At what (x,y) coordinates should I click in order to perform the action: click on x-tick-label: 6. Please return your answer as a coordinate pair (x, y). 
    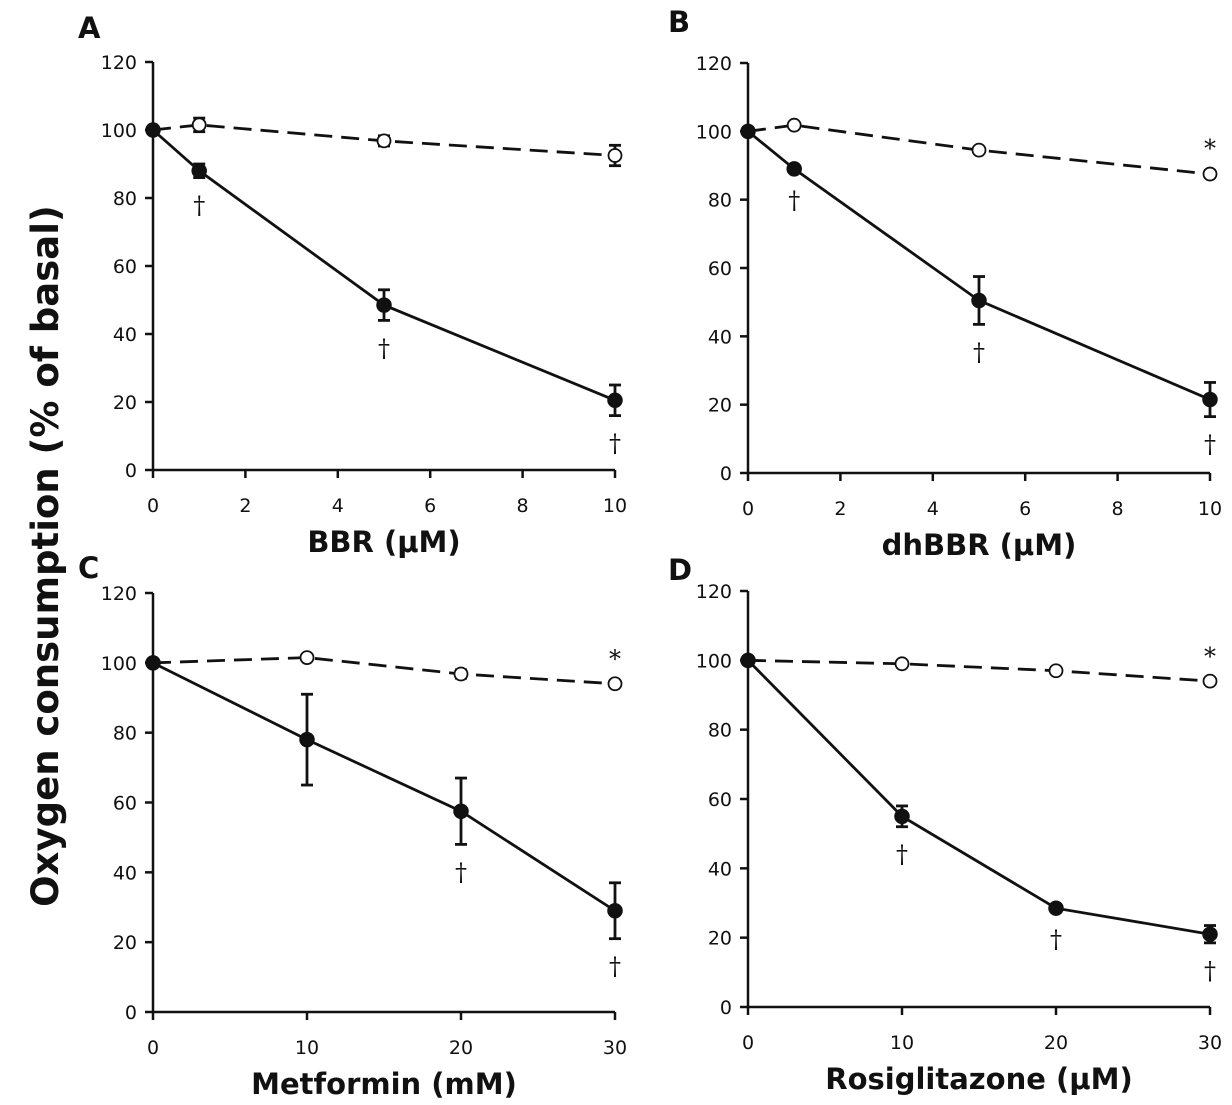
    Looking at the image, I should click on (430, 506).